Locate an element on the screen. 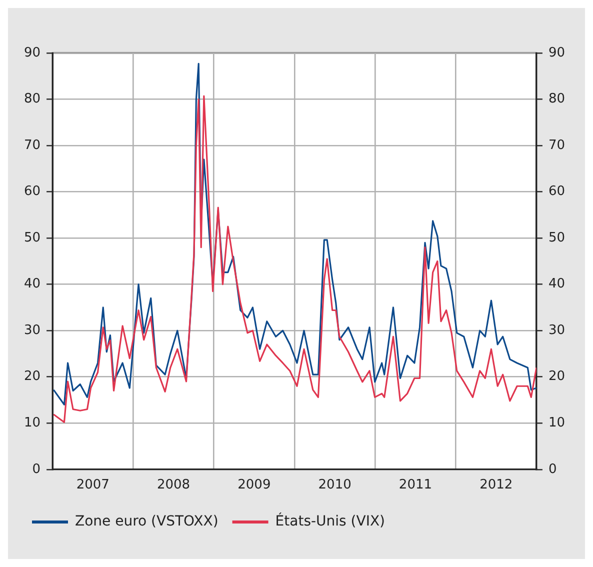  x-tick-label: 2011 is located at coordinates (415, 485).